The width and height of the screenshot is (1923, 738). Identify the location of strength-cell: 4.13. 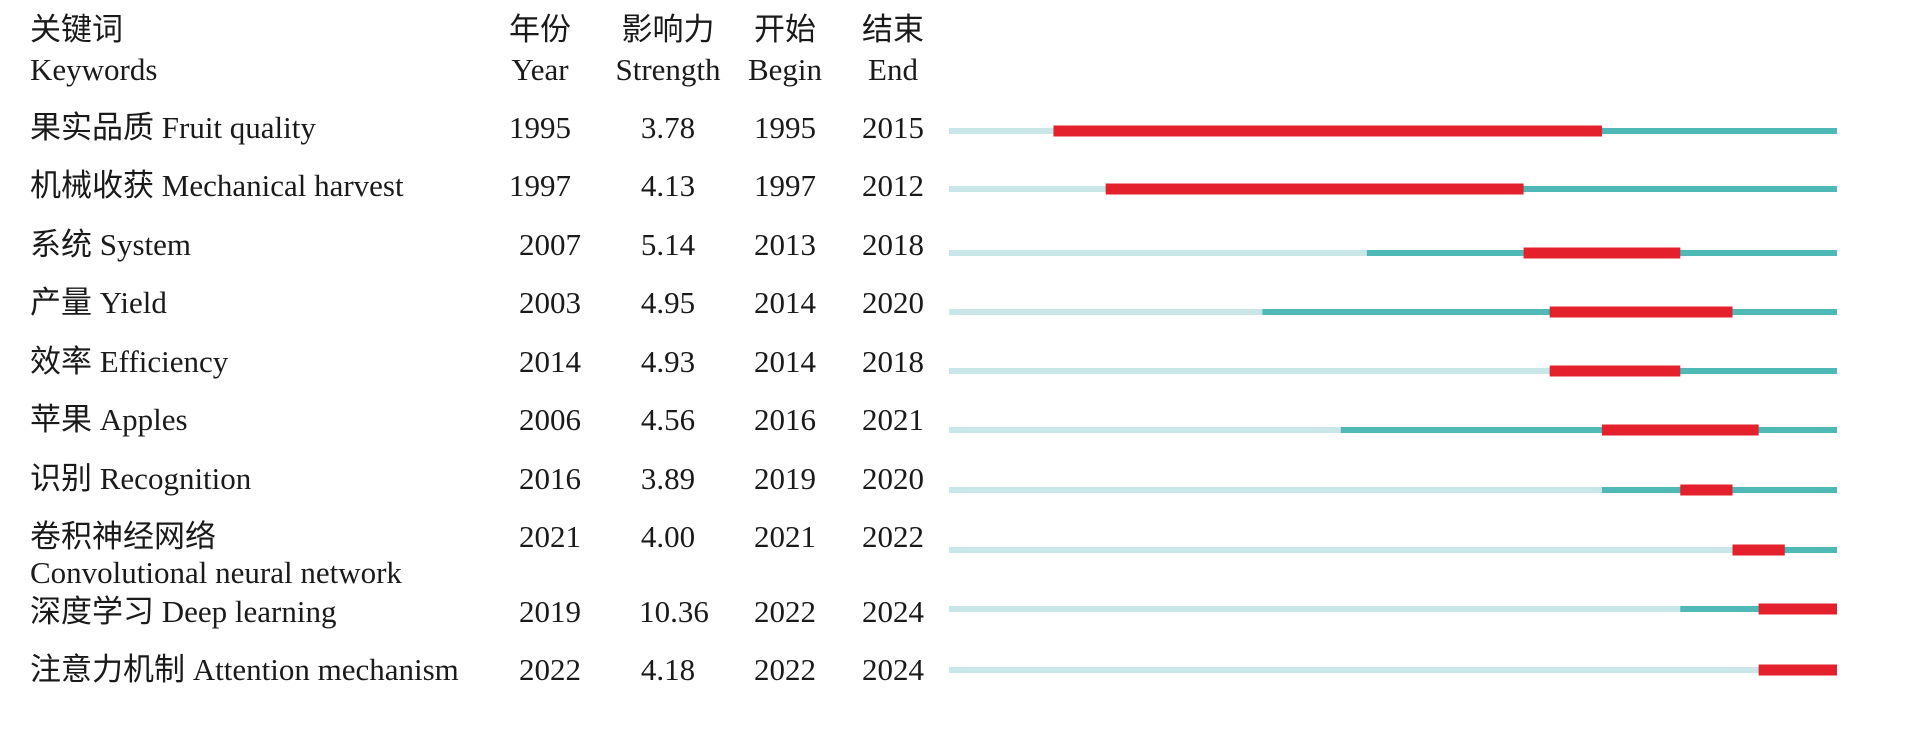
(668, 185).